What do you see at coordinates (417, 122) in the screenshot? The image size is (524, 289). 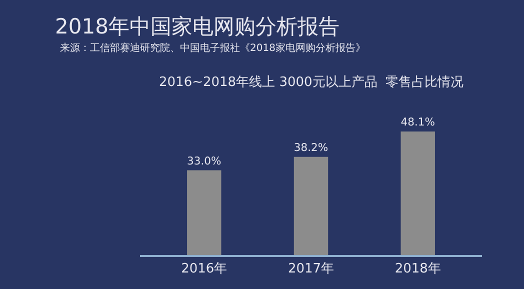 I see `data-label: 48.1%` at bounding box center [417, 122].